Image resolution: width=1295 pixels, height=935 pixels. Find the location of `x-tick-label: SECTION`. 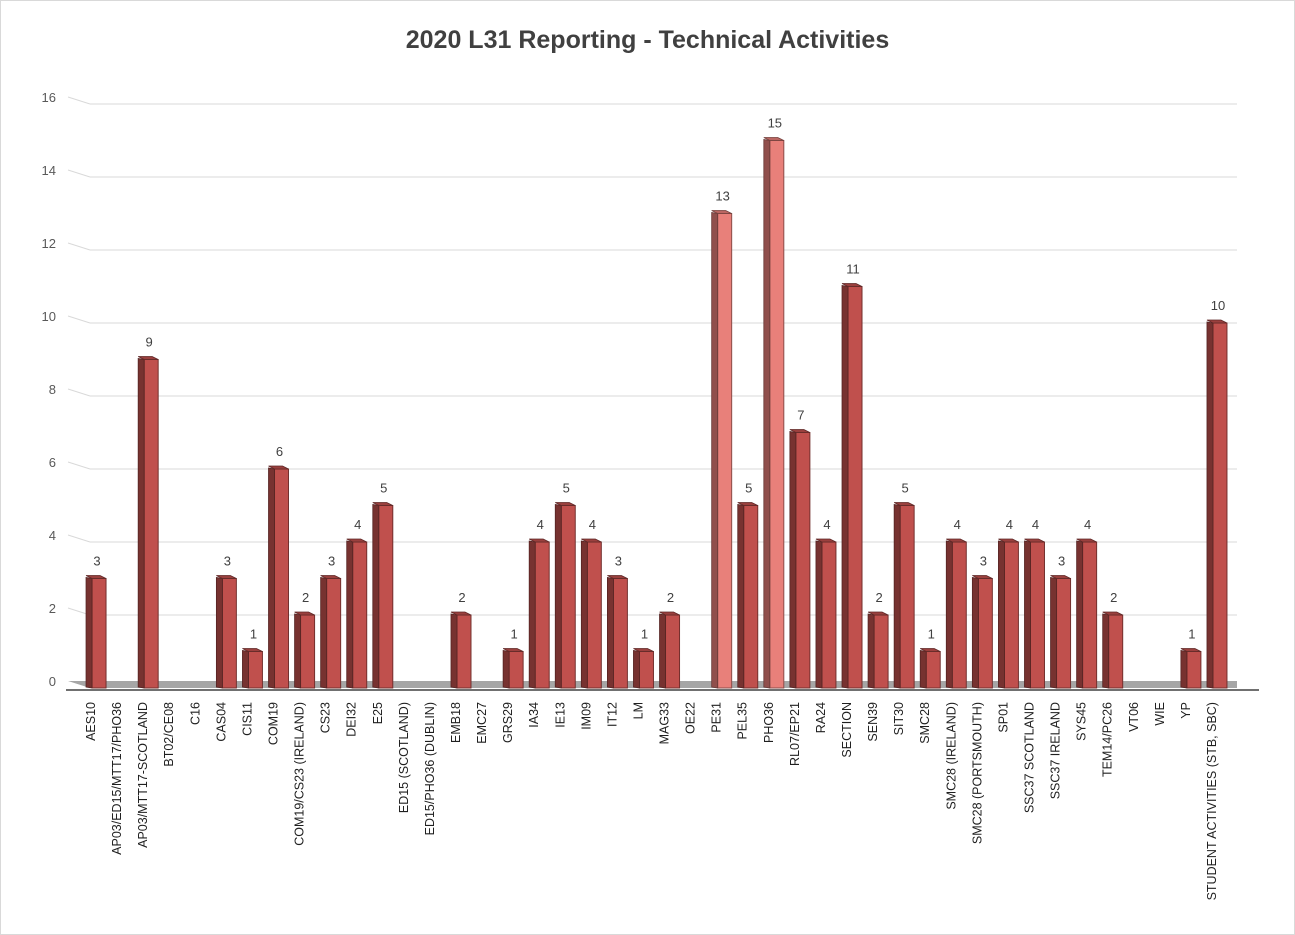

x-tick-label: SECTION is located at coordinates (847, 730).